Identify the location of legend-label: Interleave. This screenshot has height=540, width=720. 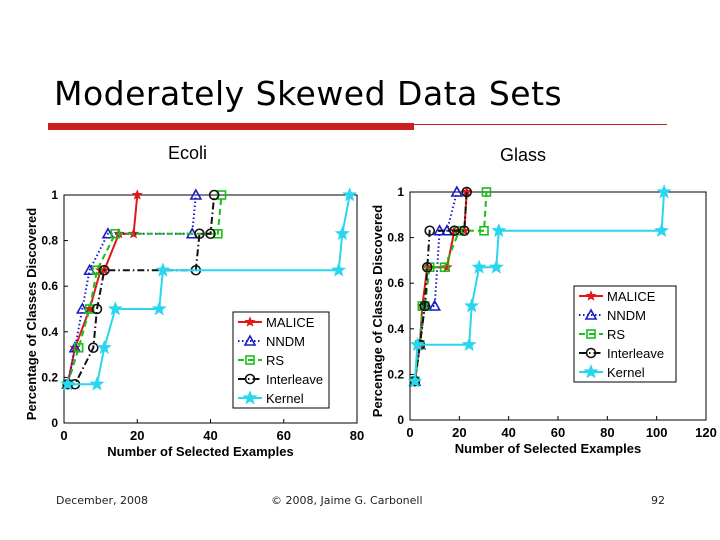
(635, 353).